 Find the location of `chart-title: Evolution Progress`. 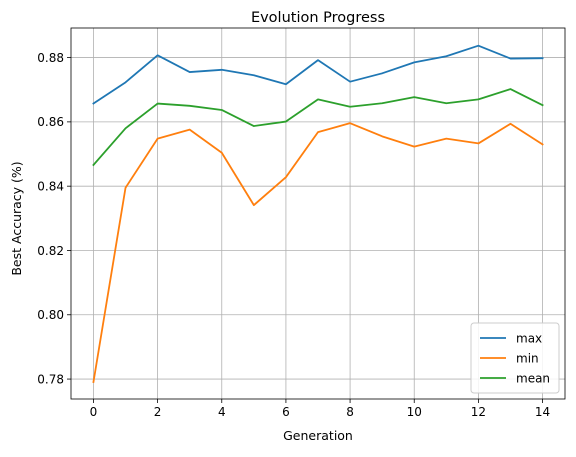

chart-title: Evolution Progress is located at coordinates (318, 18).